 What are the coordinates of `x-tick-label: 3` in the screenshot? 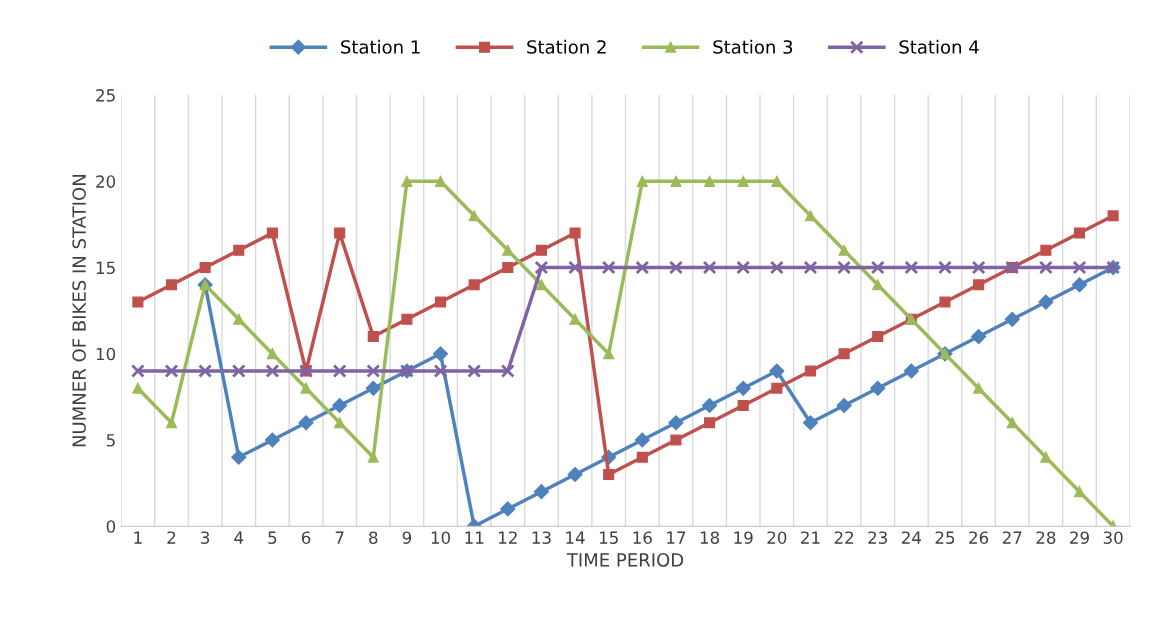 It's located at (205, 537).